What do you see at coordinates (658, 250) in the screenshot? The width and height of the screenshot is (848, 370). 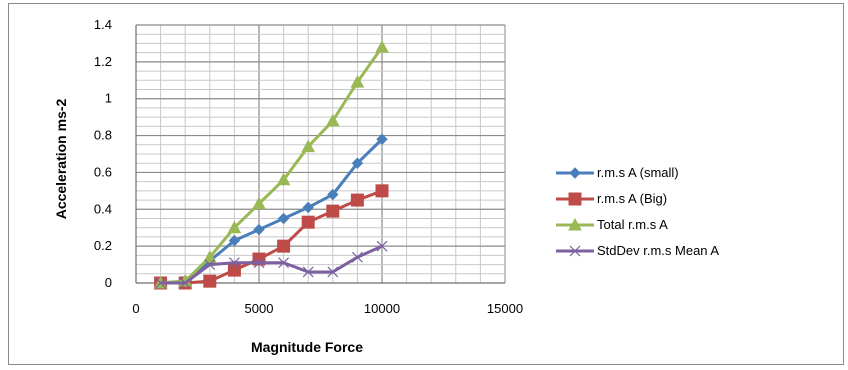 I see `legend-label: StdDev r.m.s Mean A` at bounding box center [658, 250].